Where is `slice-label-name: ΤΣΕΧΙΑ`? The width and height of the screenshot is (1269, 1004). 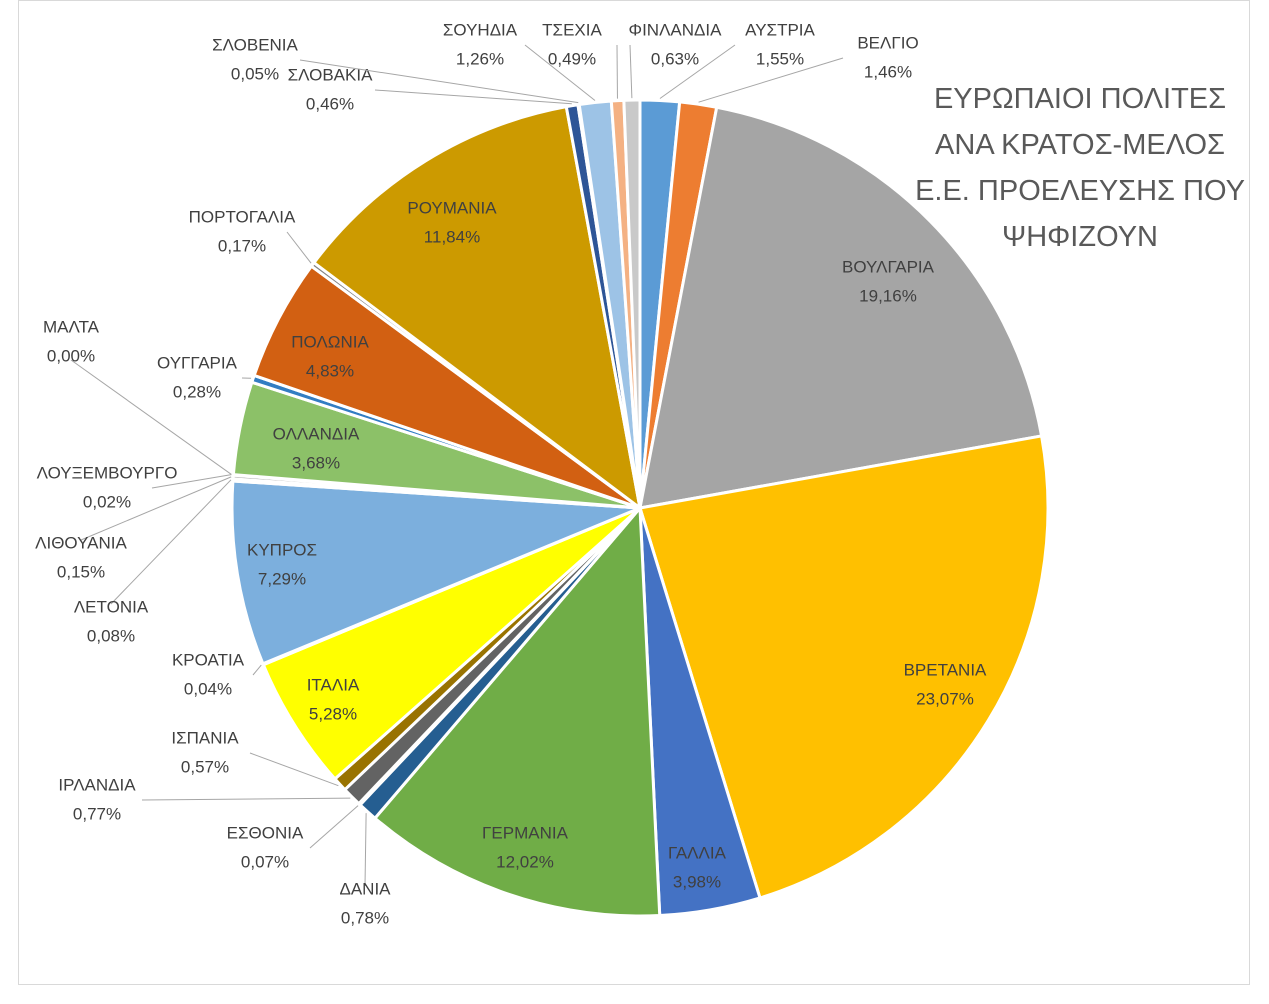
slice-label-name: ΤΣΕΧΙΑ is located at coordinates (572, 29).